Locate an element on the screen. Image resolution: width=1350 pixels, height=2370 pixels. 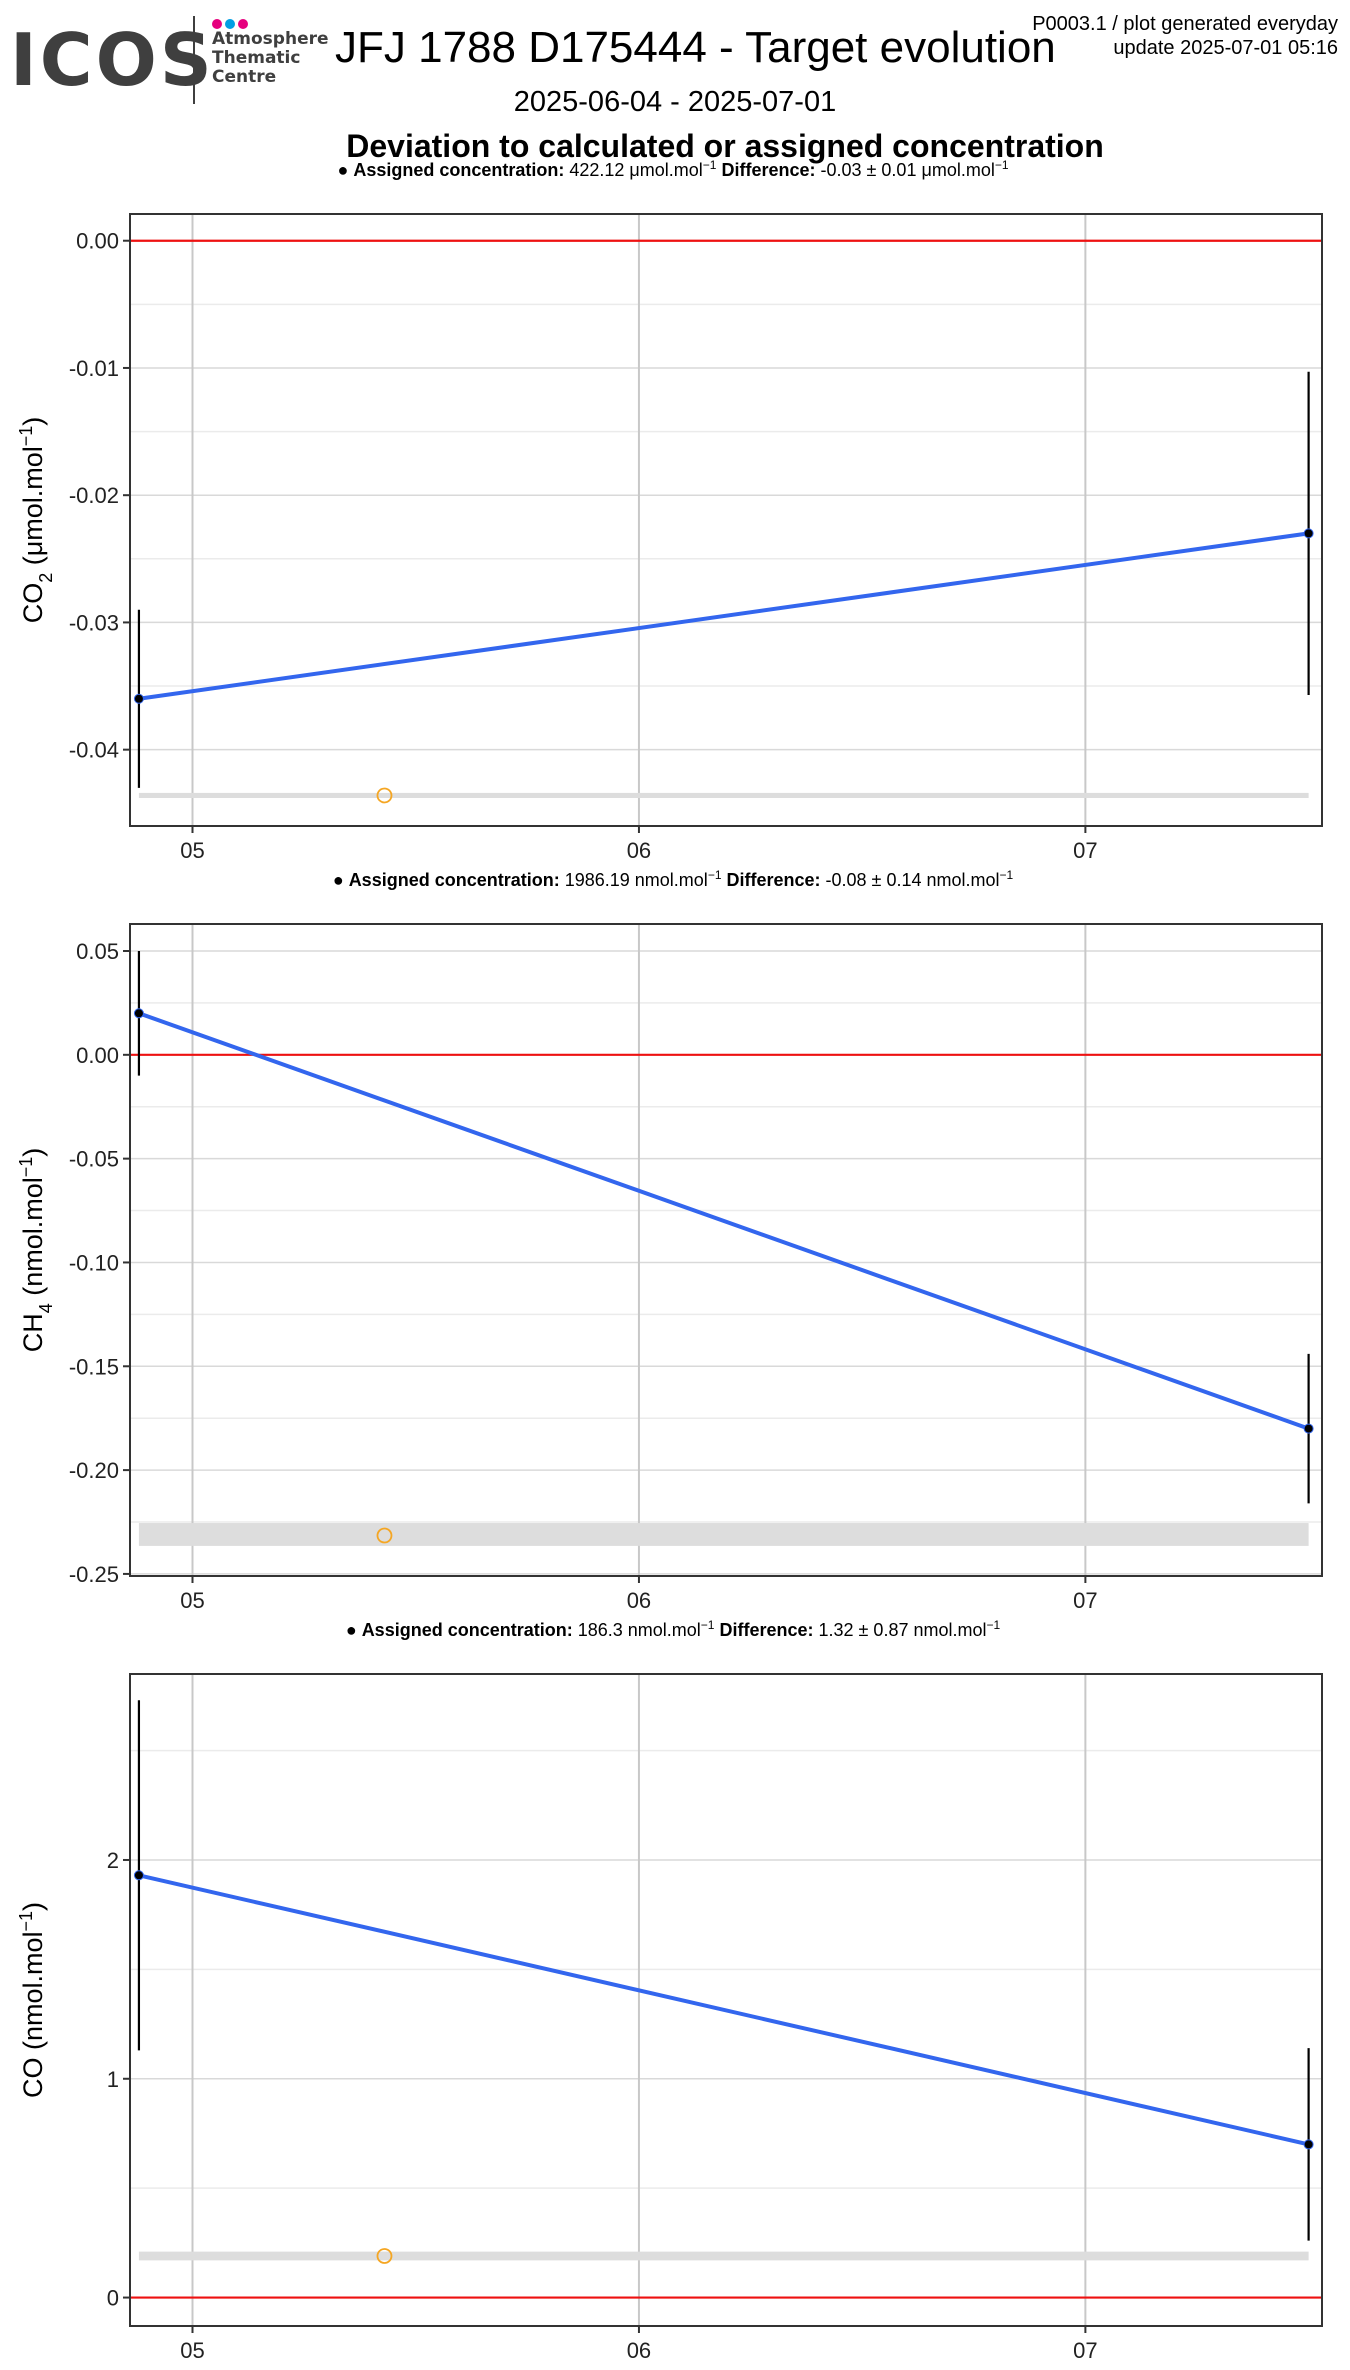
y-axis-label: CH4 (nmol.mol−1) is located at coordinates (36, 1250).